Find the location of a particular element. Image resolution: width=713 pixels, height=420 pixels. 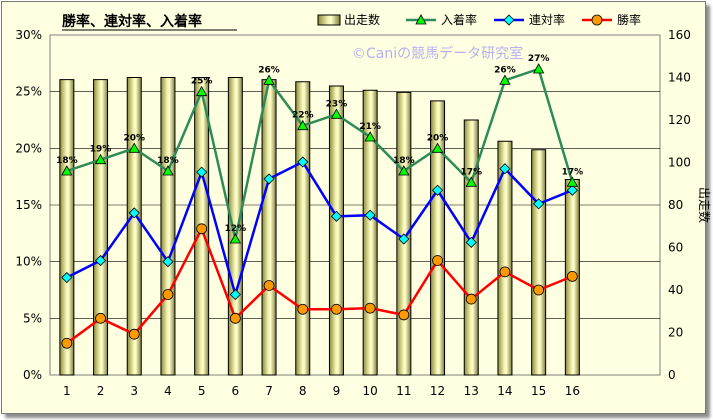

x-tick-label: 3 is located at coordinates (134, 391).